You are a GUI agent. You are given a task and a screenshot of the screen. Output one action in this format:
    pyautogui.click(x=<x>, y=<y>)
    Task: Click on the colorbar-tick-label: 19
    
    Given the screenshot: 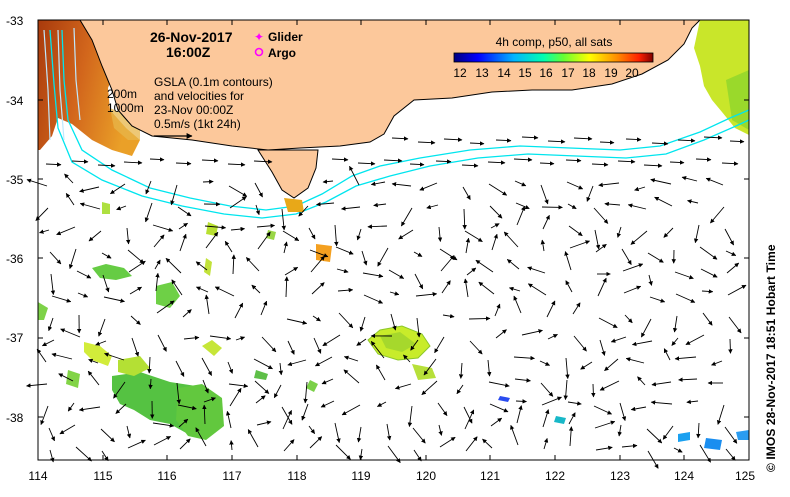 What is the action you would take?
    pyautogui.click(x=611, y=73)
    